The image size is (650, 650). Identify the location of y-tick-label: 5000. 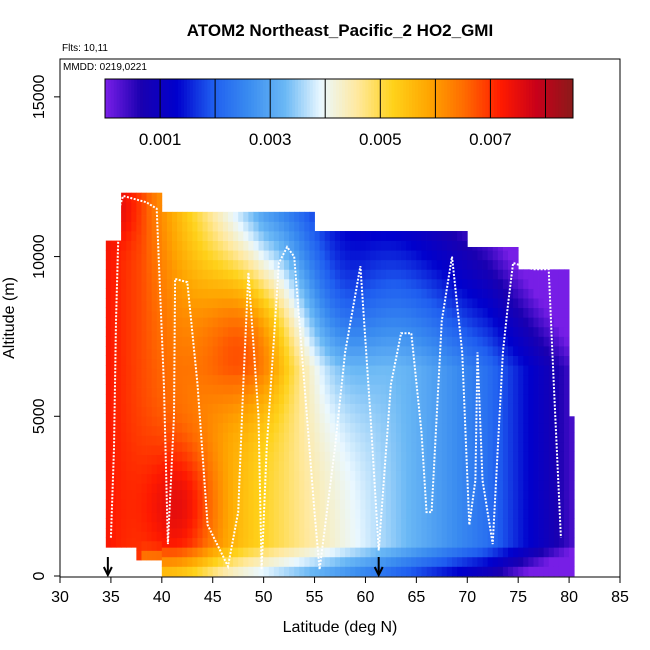
(39, 416).